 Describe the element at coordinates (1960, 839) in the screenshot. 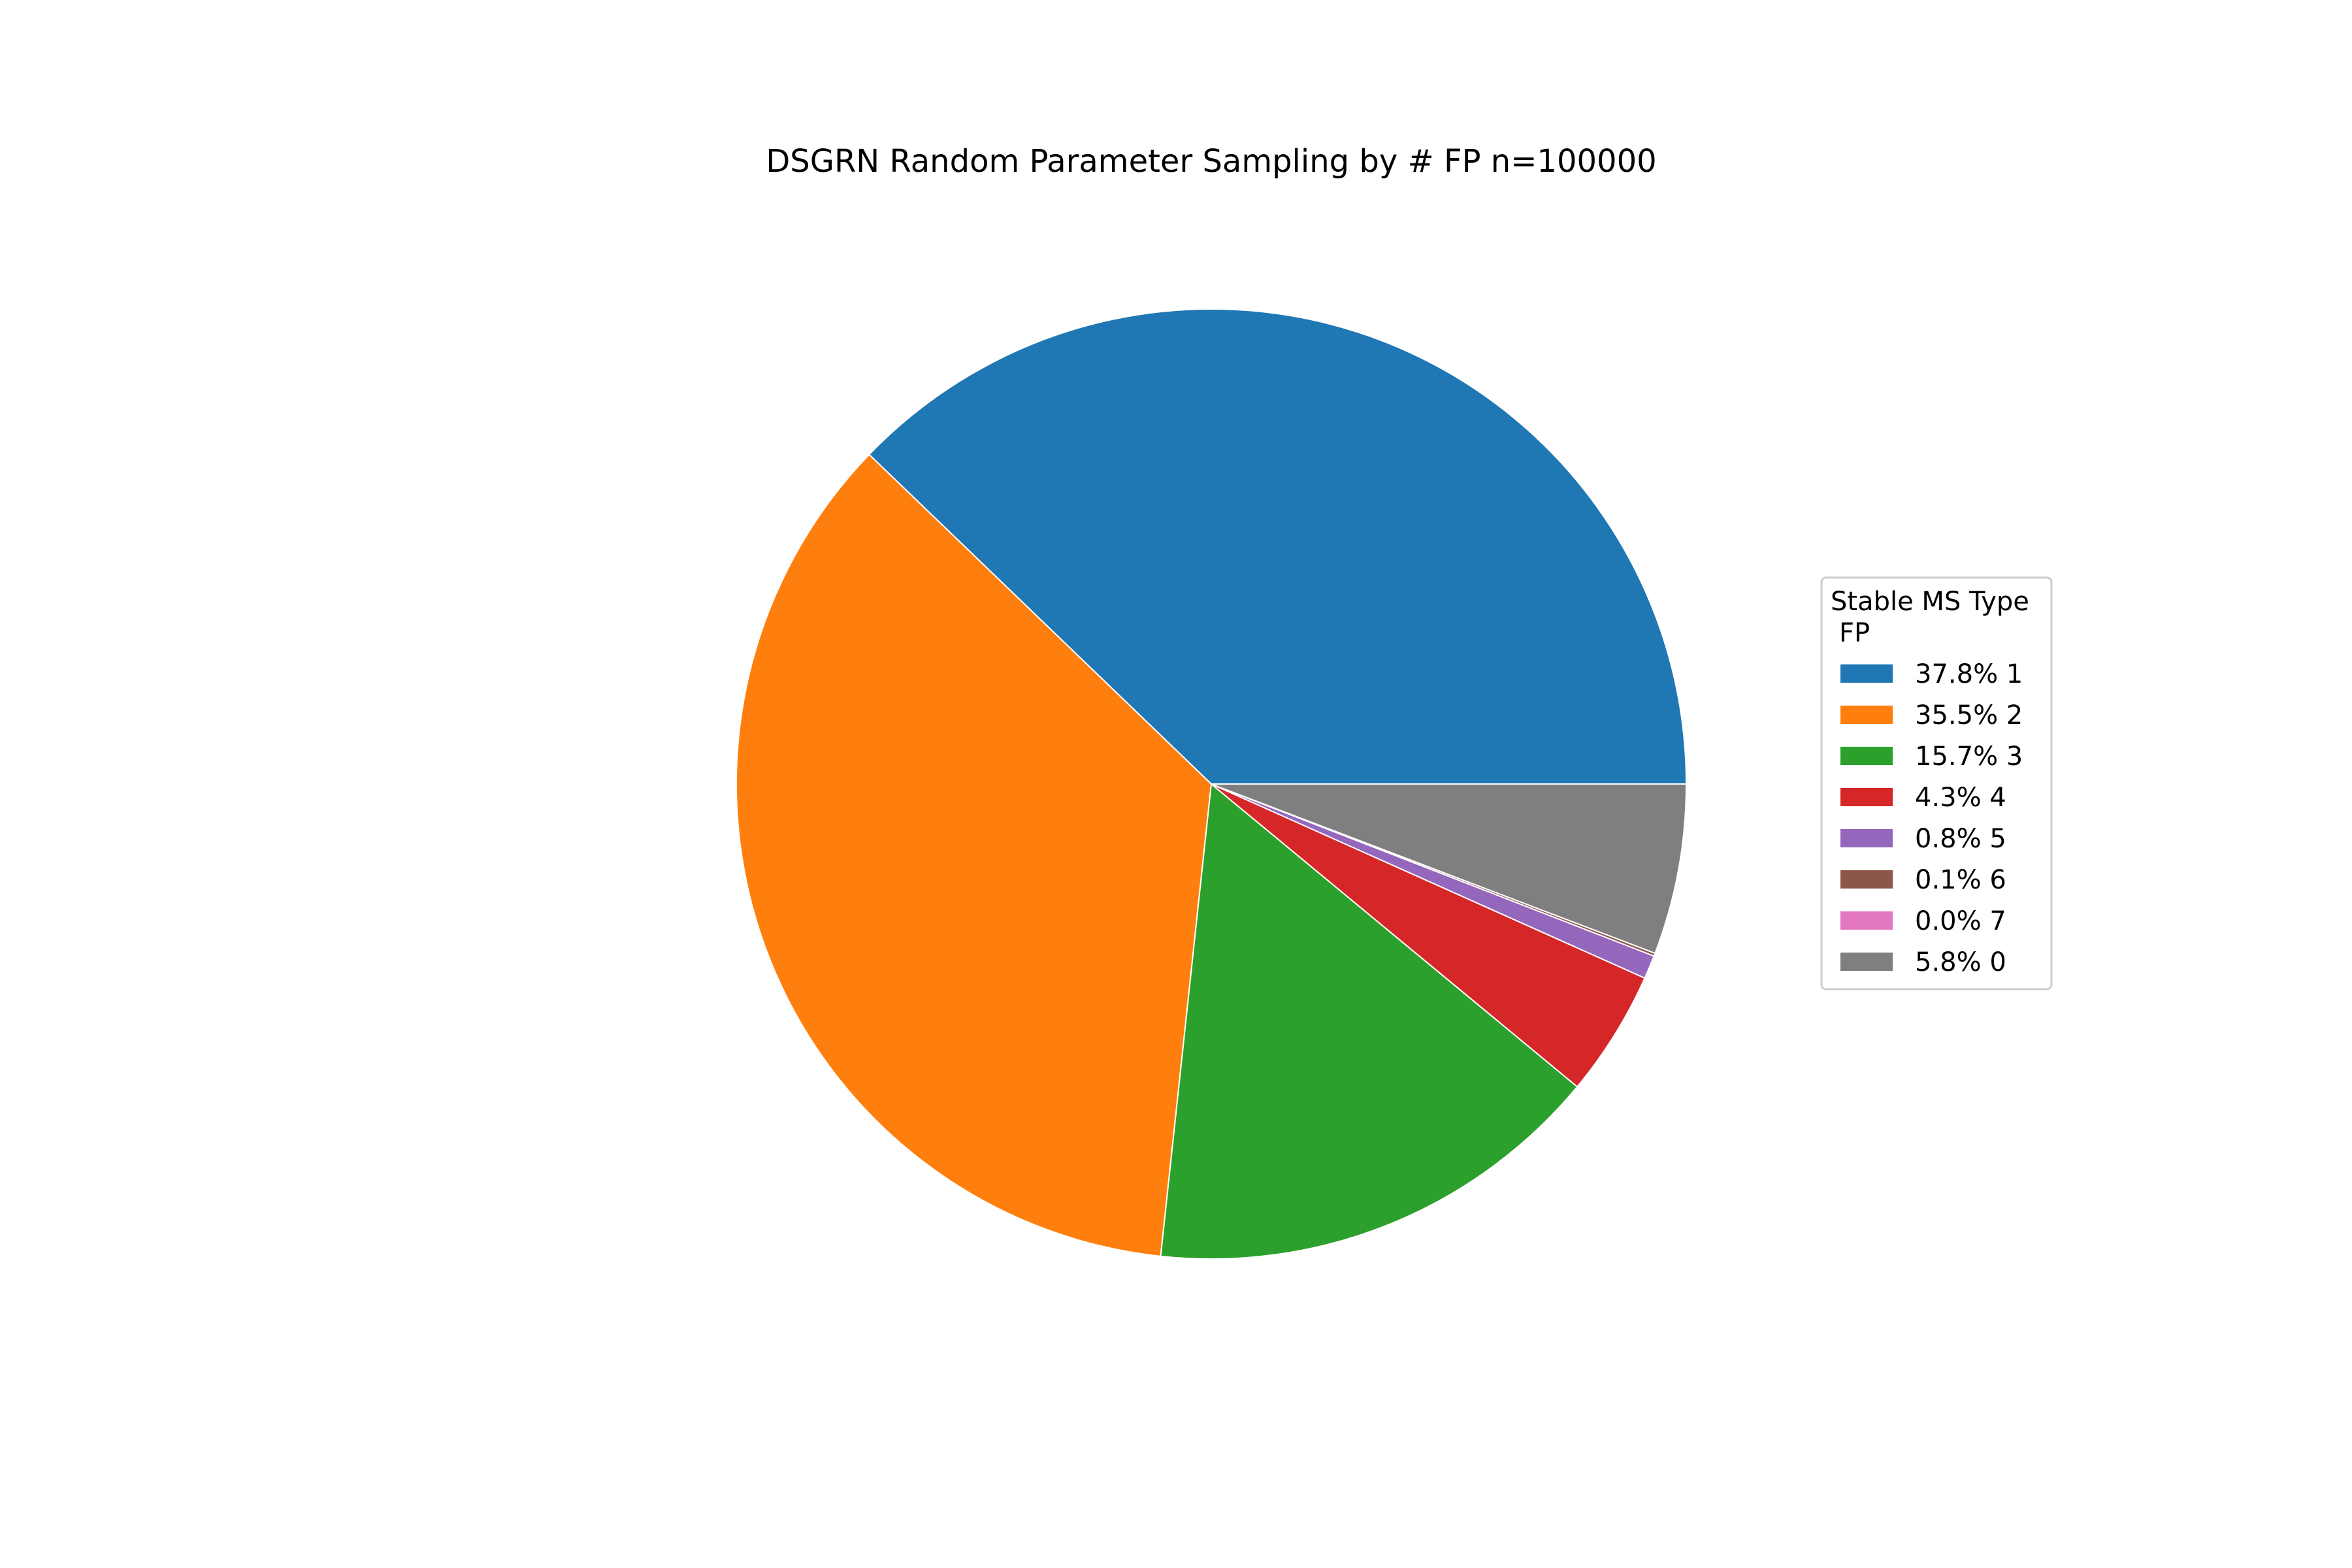

I see `legend-label-4: 0.8% 5` at that location.